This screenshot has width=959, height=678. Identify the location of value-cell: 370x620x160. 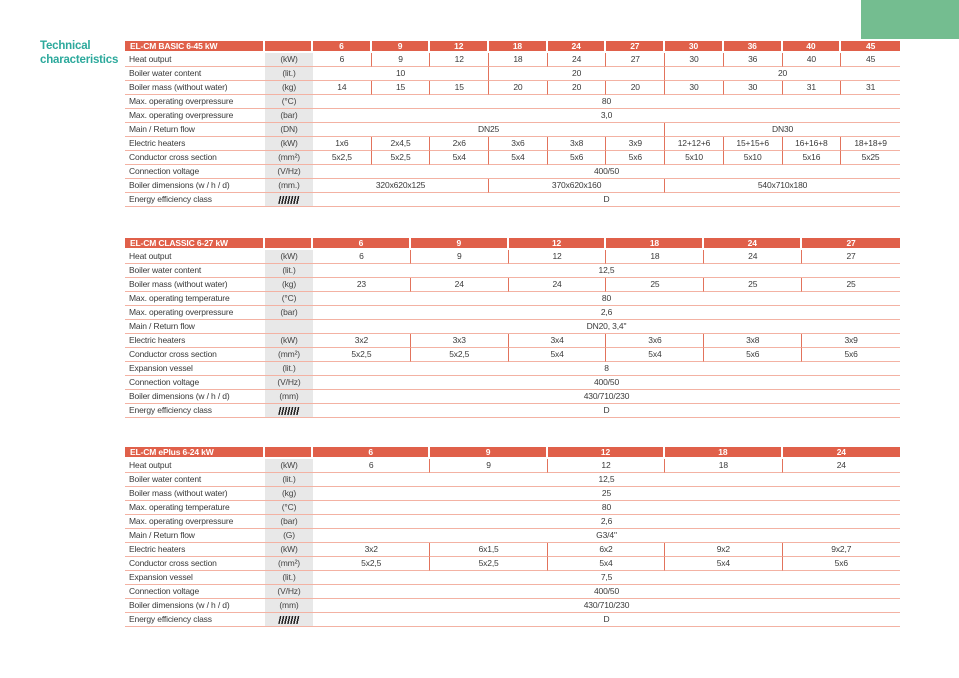
(577, 186).